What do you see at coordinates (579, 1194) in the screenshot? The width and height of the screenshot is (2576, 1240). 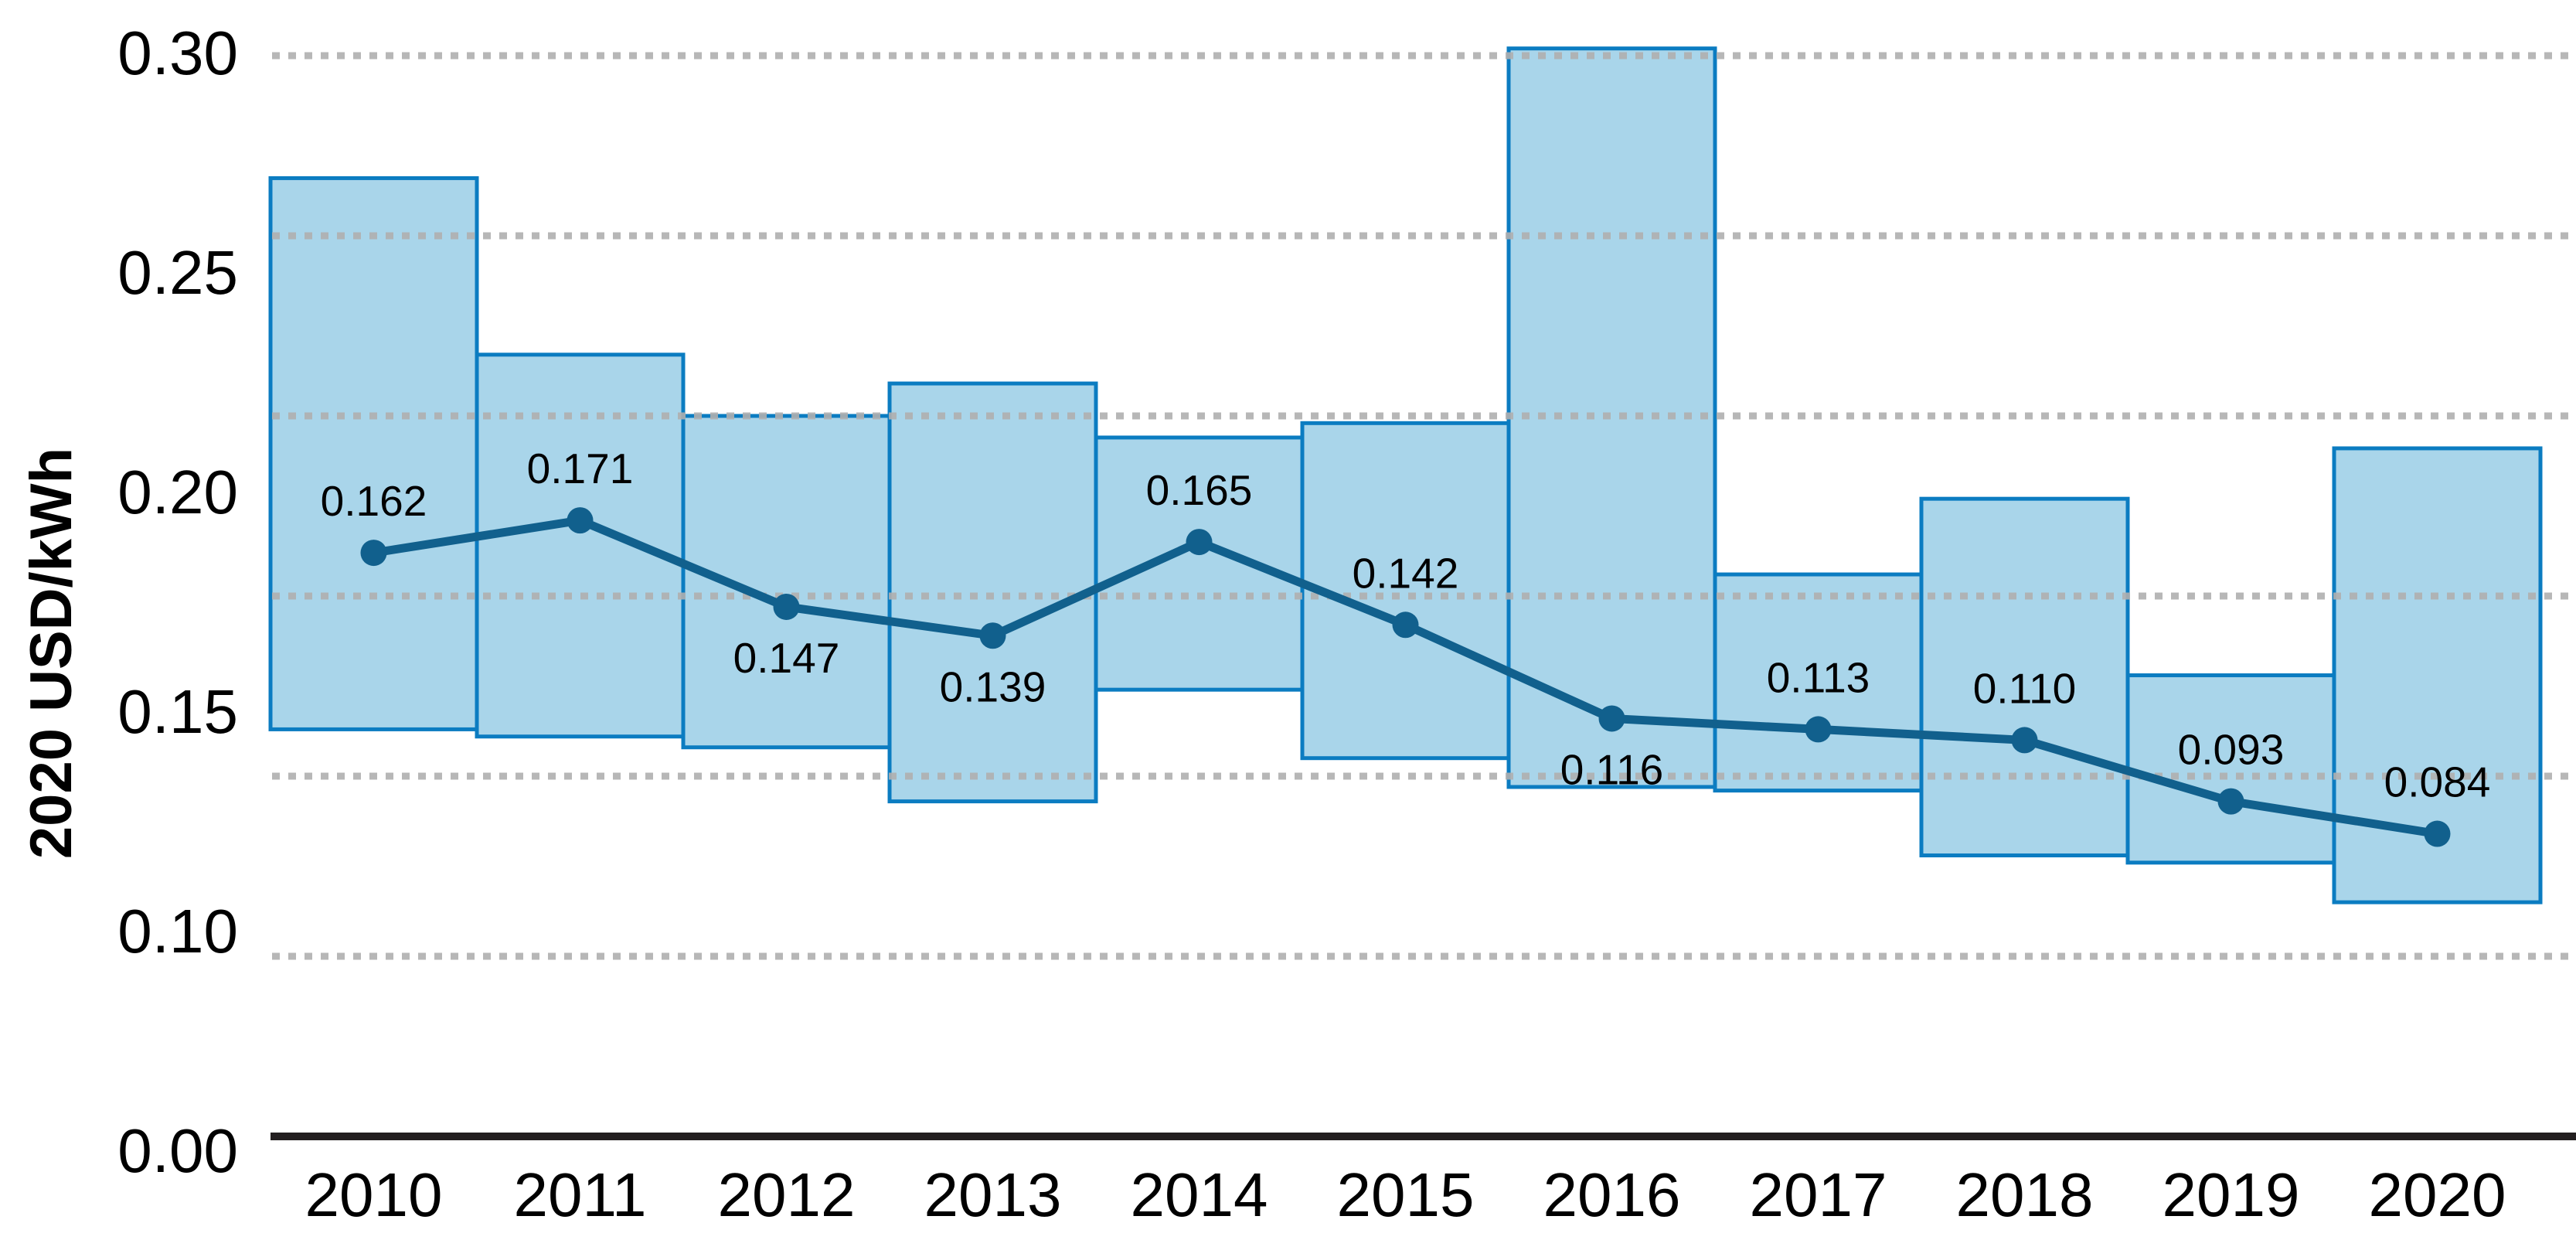 I see `x-tick-label-2011: 2011` at bounding box center [579, 1194].